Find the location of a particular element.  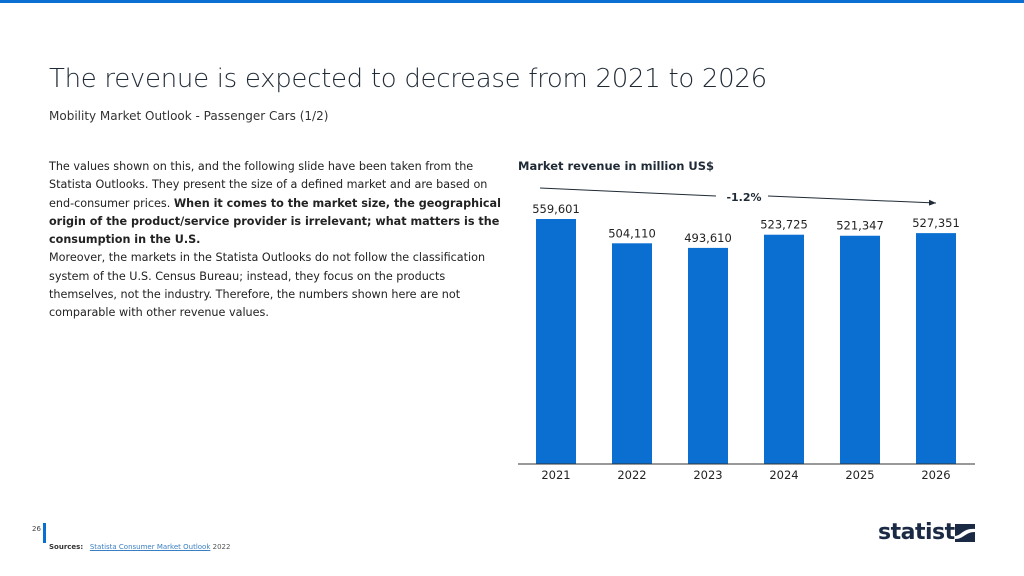

x-tick-label: 2023 is located at coordinates (707, 475).